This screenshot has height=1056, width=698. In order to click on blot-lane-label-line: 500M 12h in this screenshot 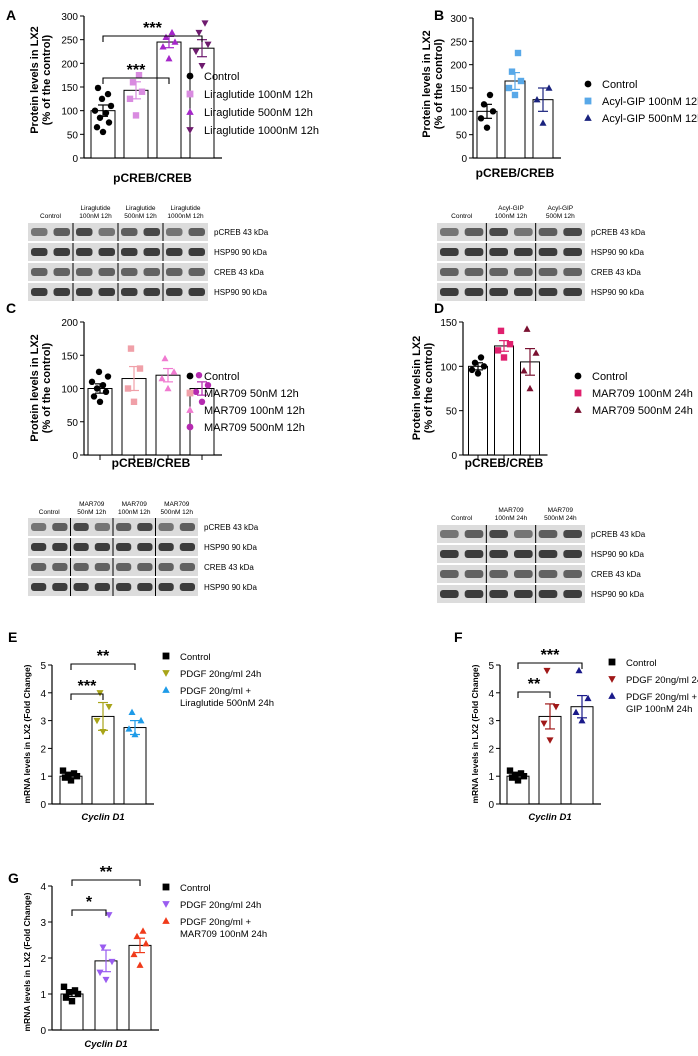, I will do `click(560, 216)`.